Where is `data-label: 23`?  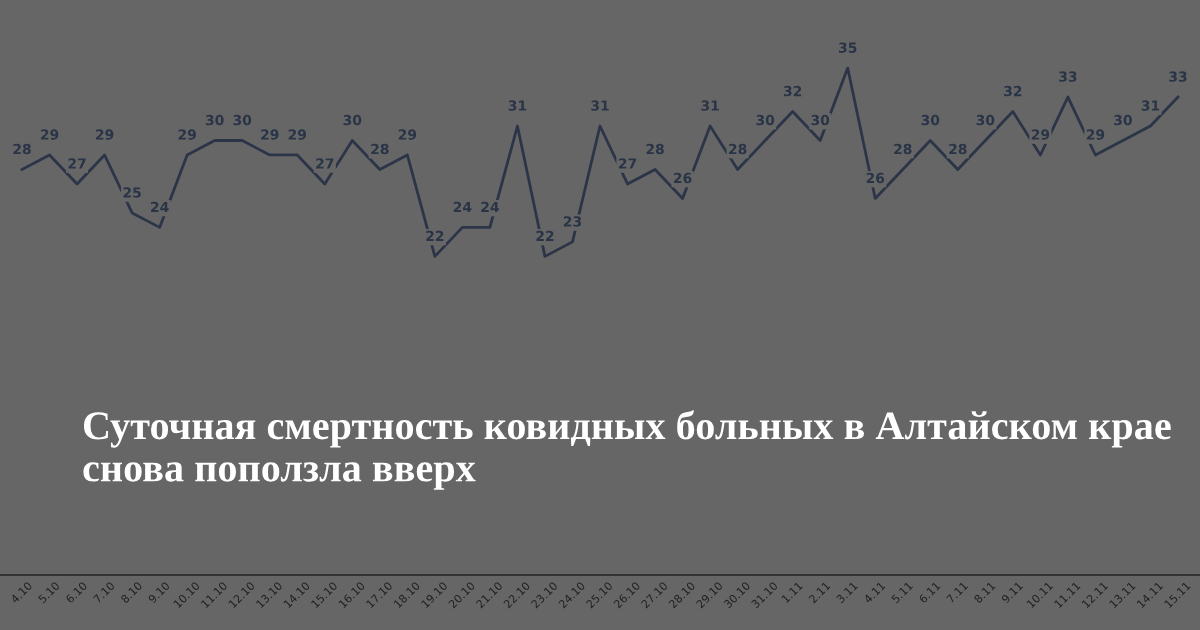
data-label: 23 is located at coordinates (572, 221).